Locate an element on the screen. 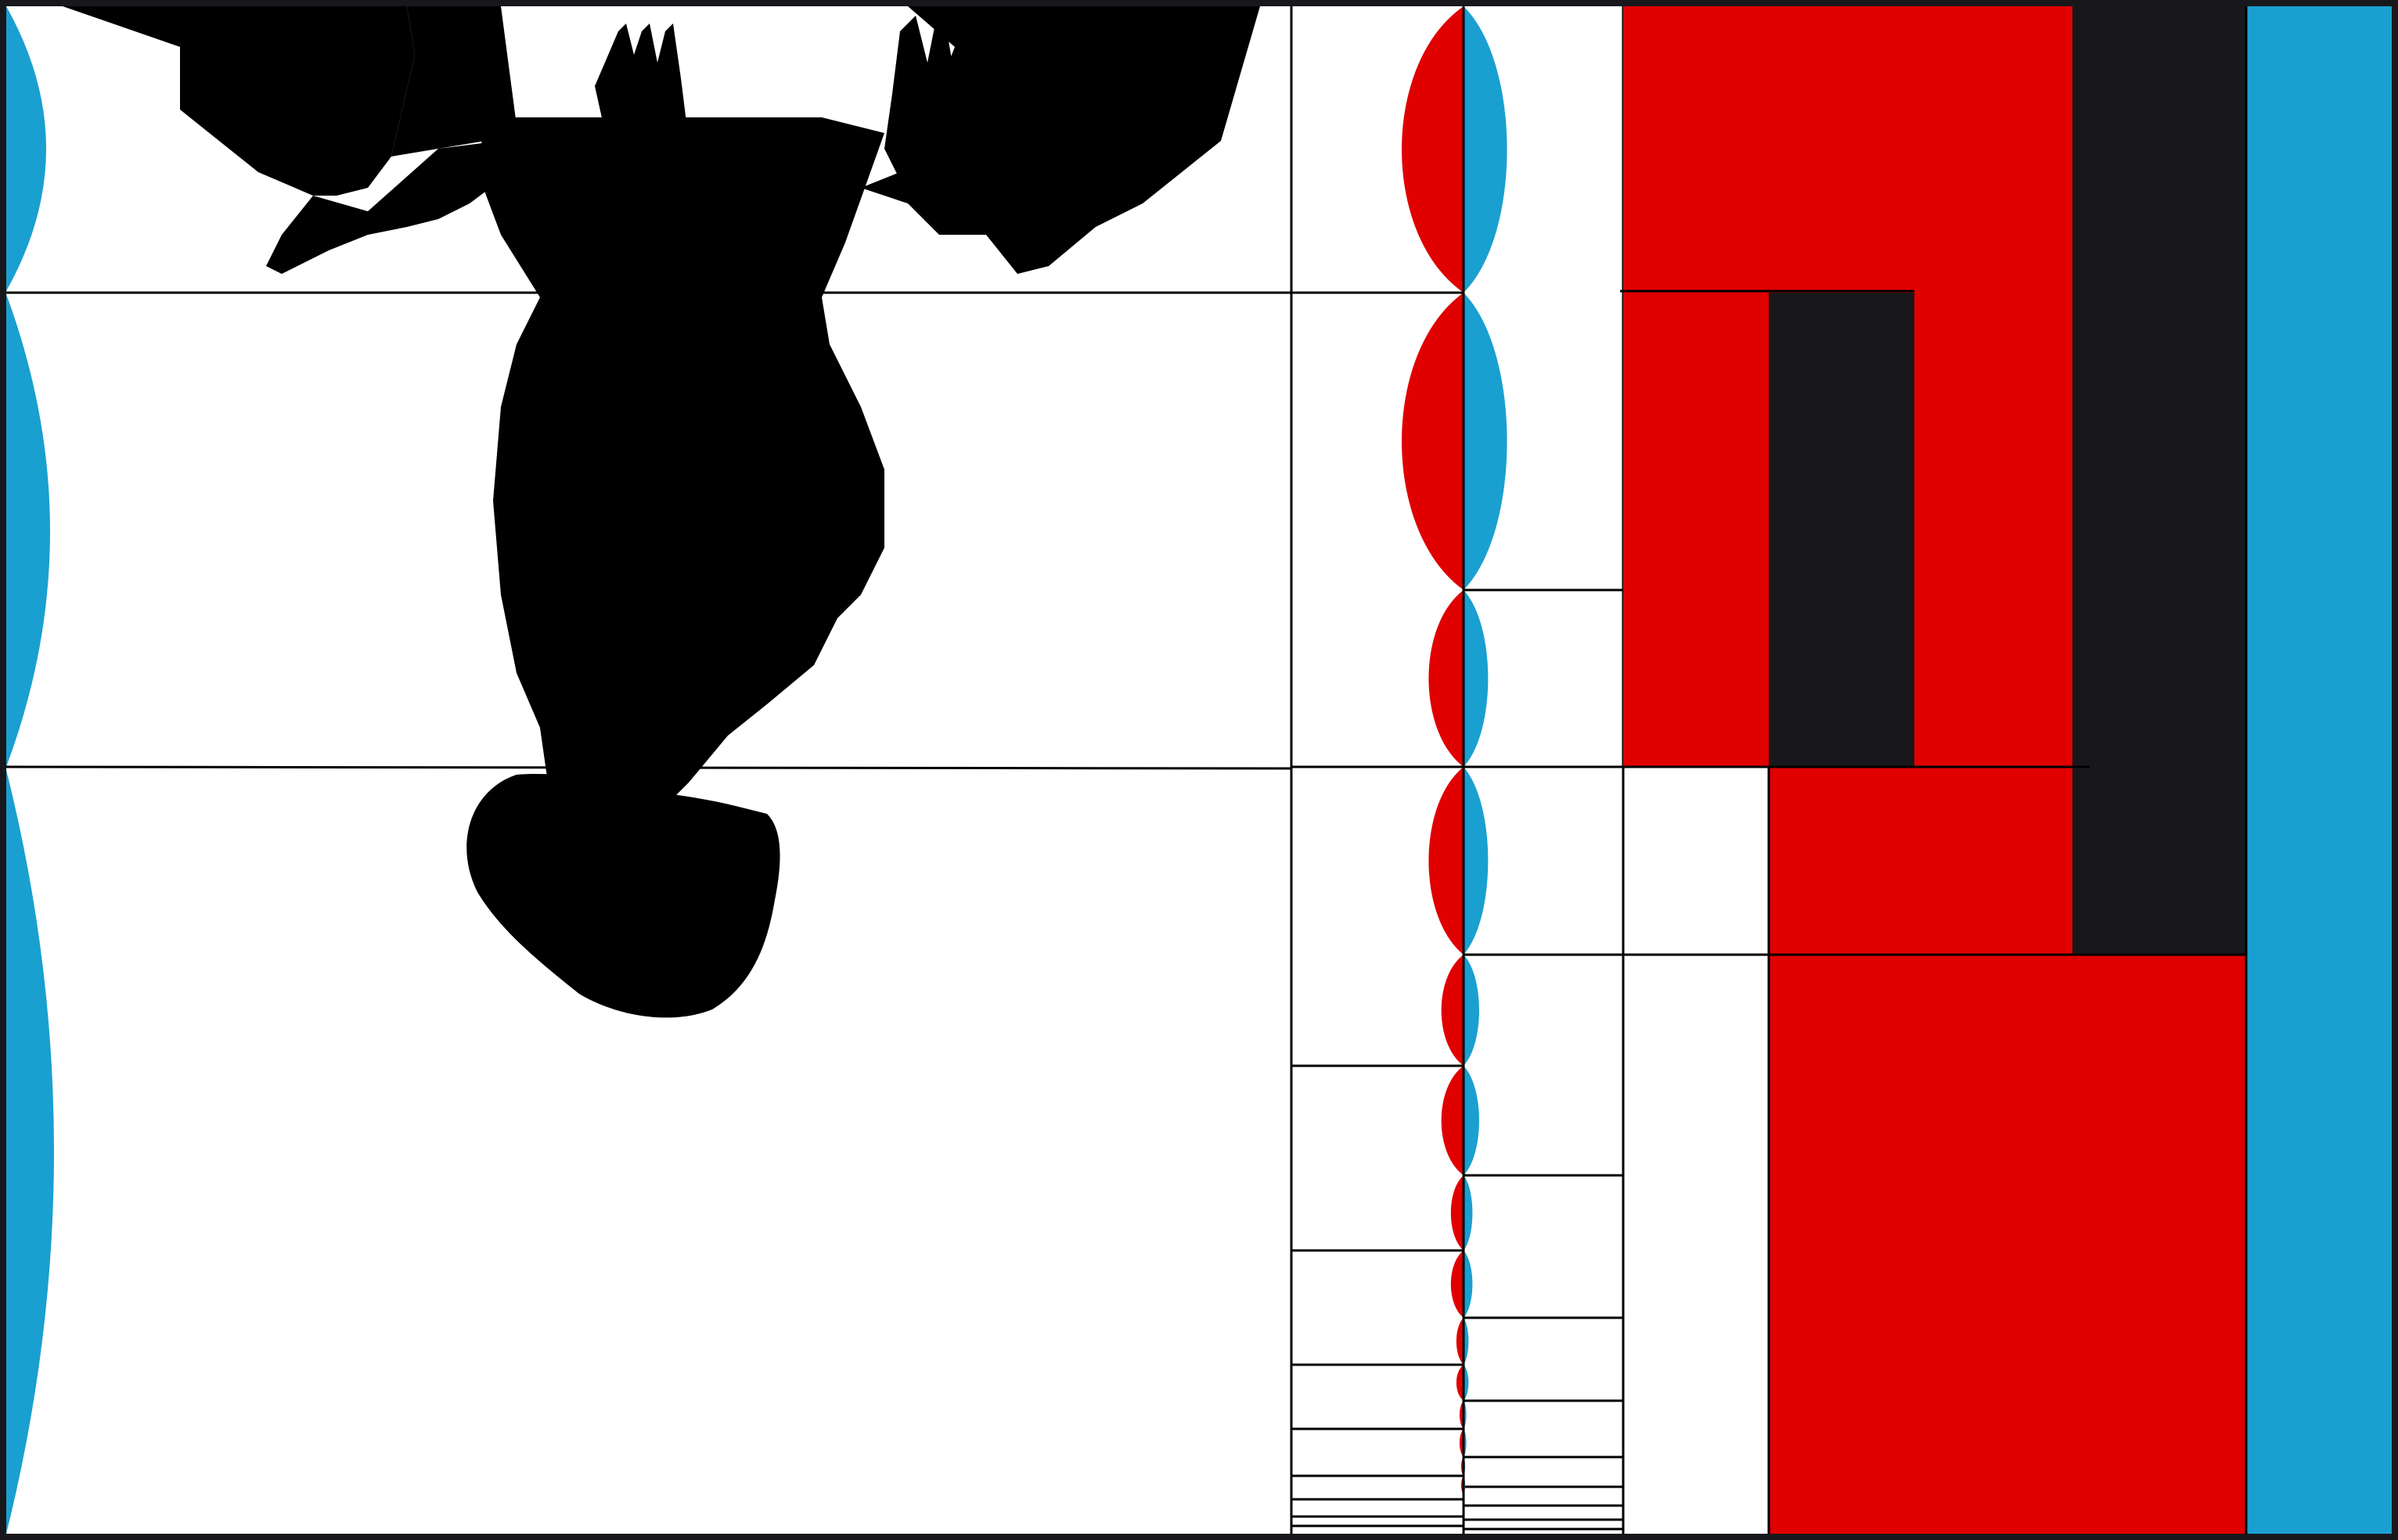  figure-arm-left is located at coordinates (383, 207).